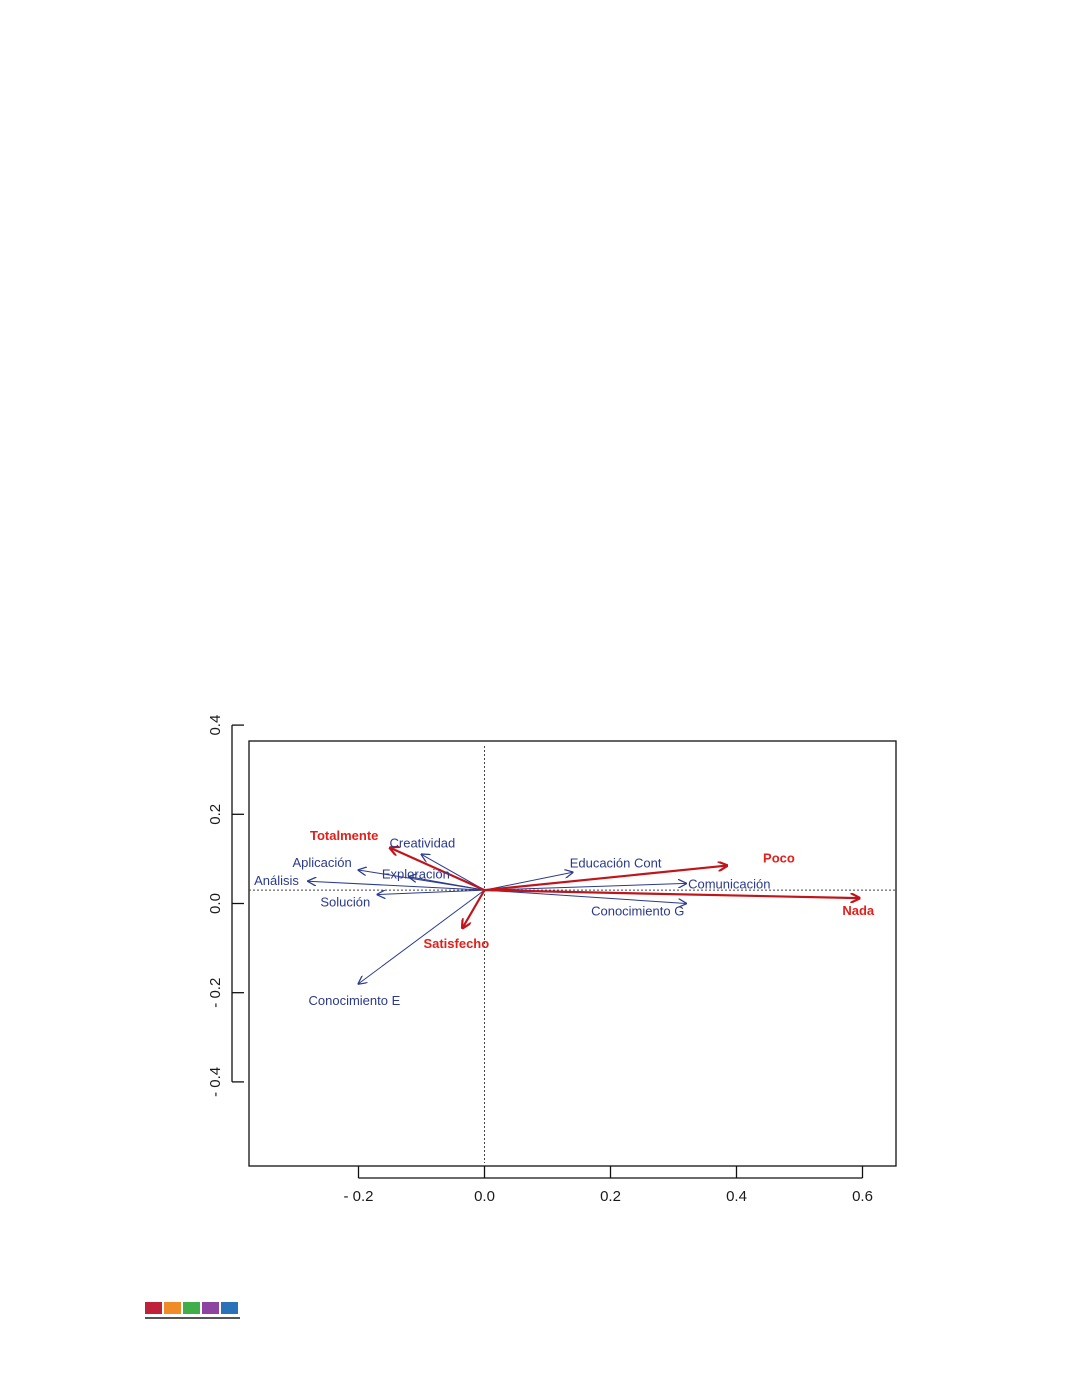  Describe the element at coordinates (215, 903) in the screenshot. I see `y-tick-label: 0.0` at that location.